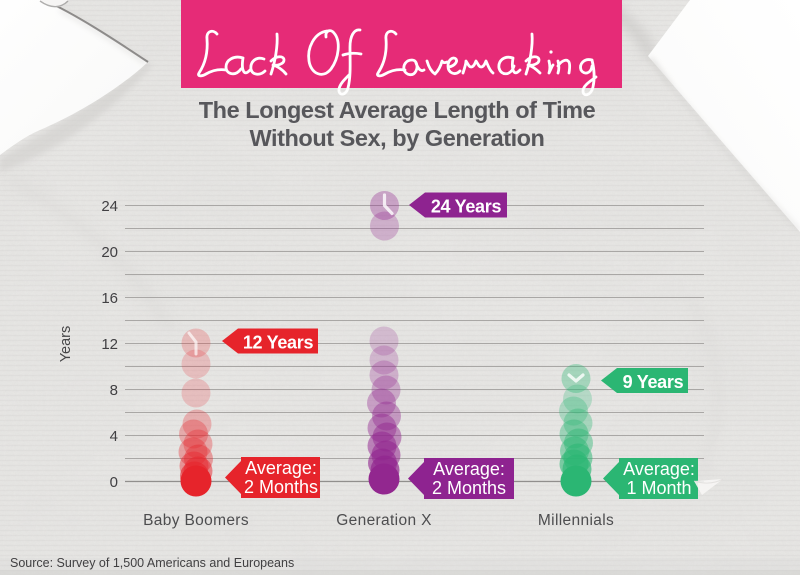 This screenshot has width=800, height=575. What do you see at coordinates (114, 482) in the screenshot?
I see `svg-text: 0` at bounding box center [114, 482].